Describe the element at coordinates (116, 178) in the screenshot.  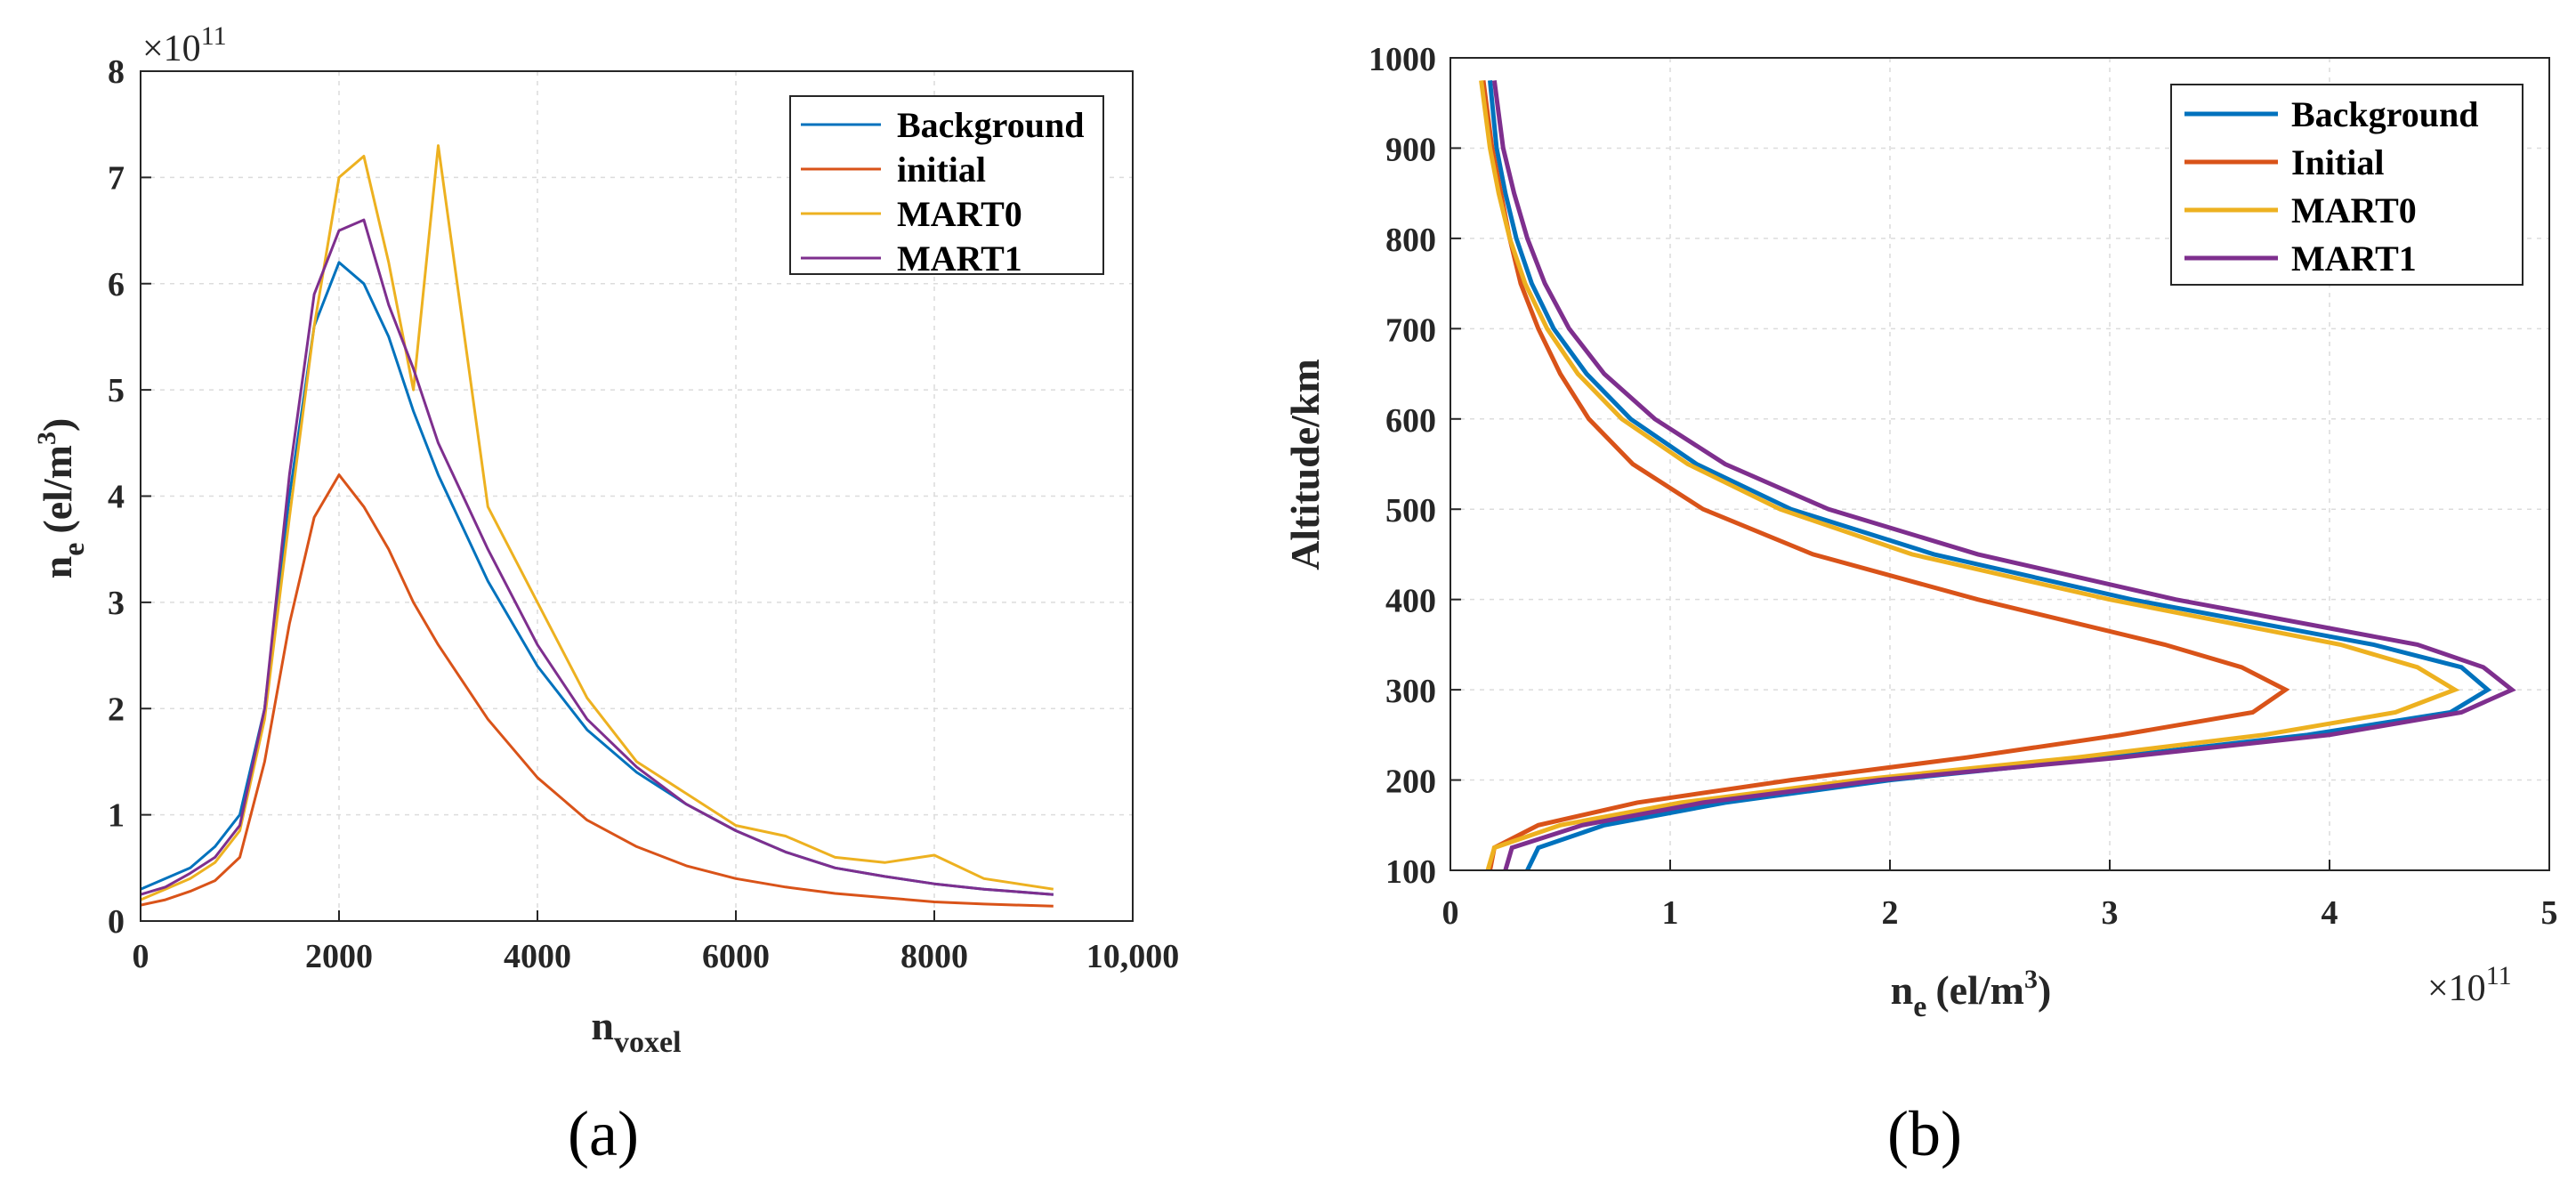
I see `panel-a-y-tick-label: 7` at that location.